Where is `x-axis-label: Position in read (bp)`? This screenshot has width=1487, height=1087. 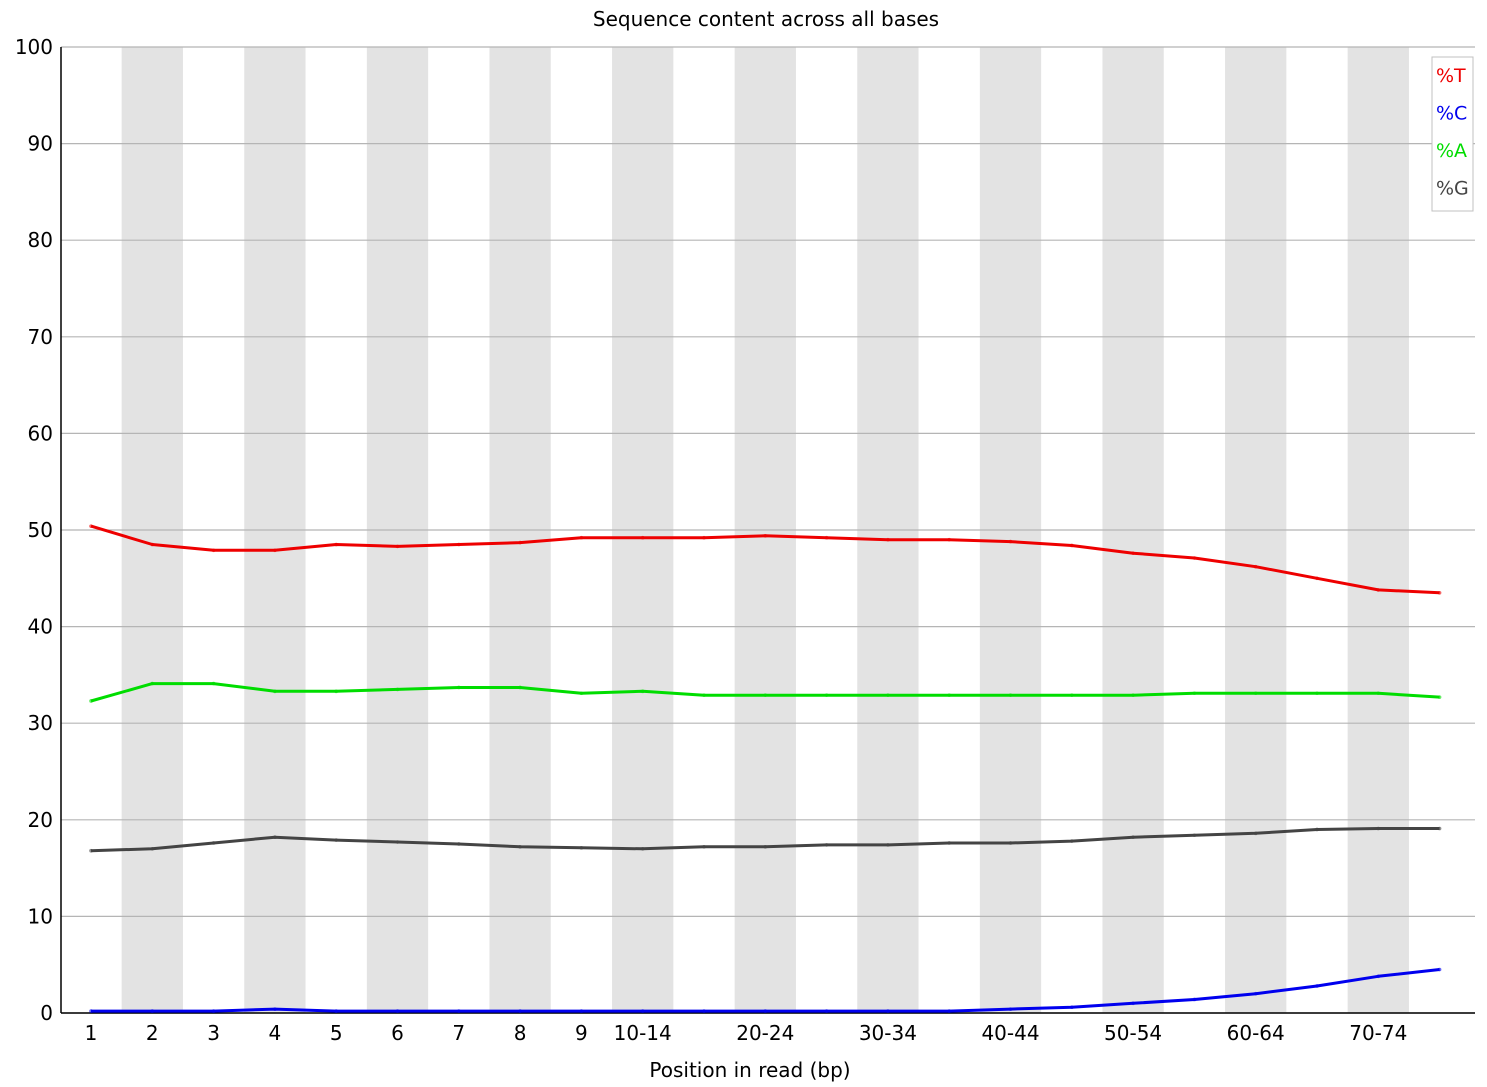 x-axis-label: Position in read (bp) is located at coordinates (749, 1070).